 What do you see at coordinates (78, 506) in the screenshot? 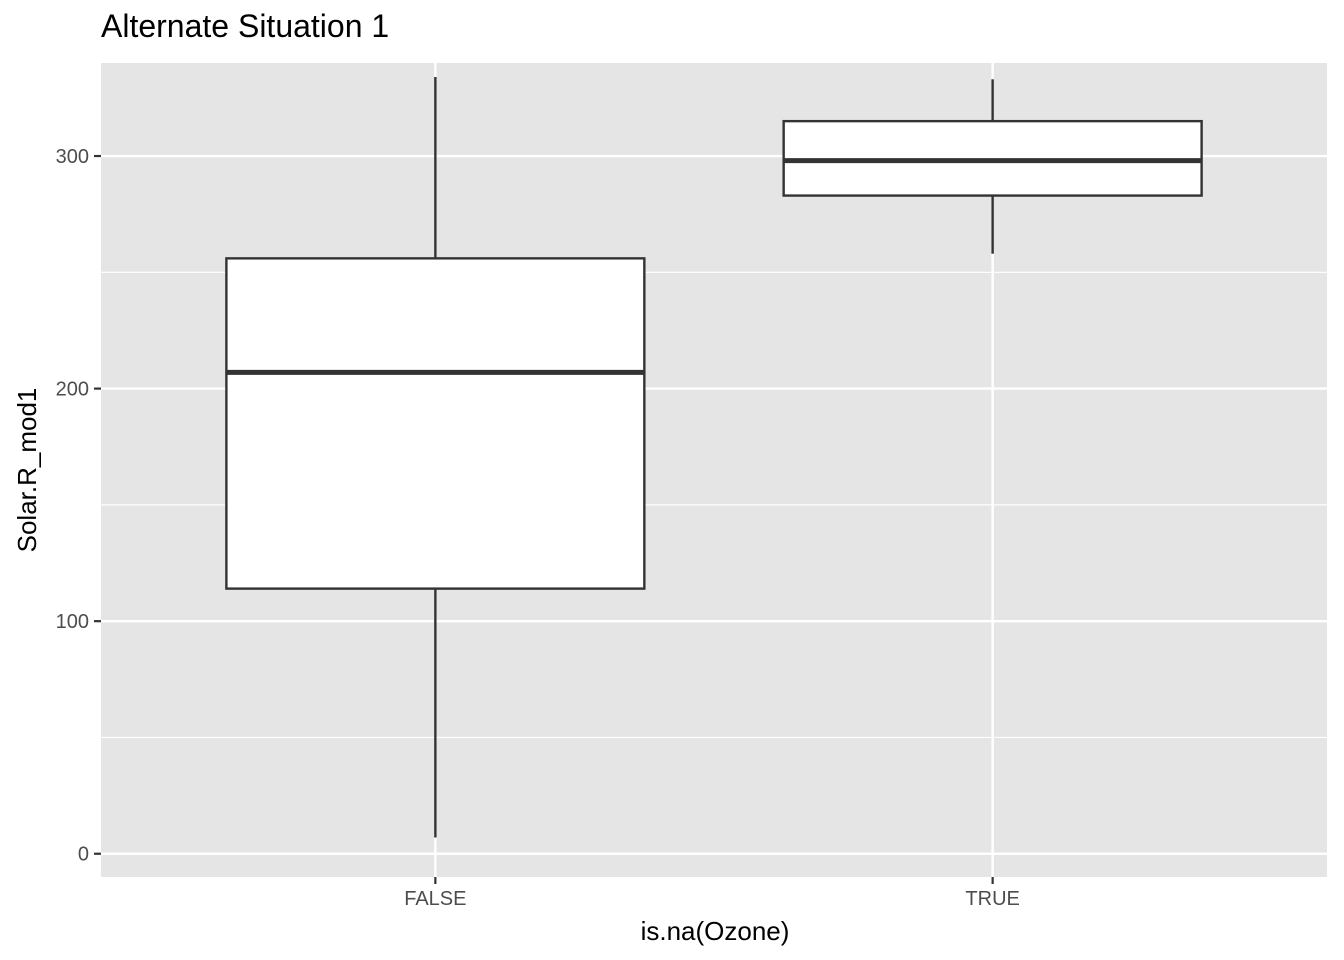
I see `y-axis: 0 100 200 300` at bounding box center [78, 506].